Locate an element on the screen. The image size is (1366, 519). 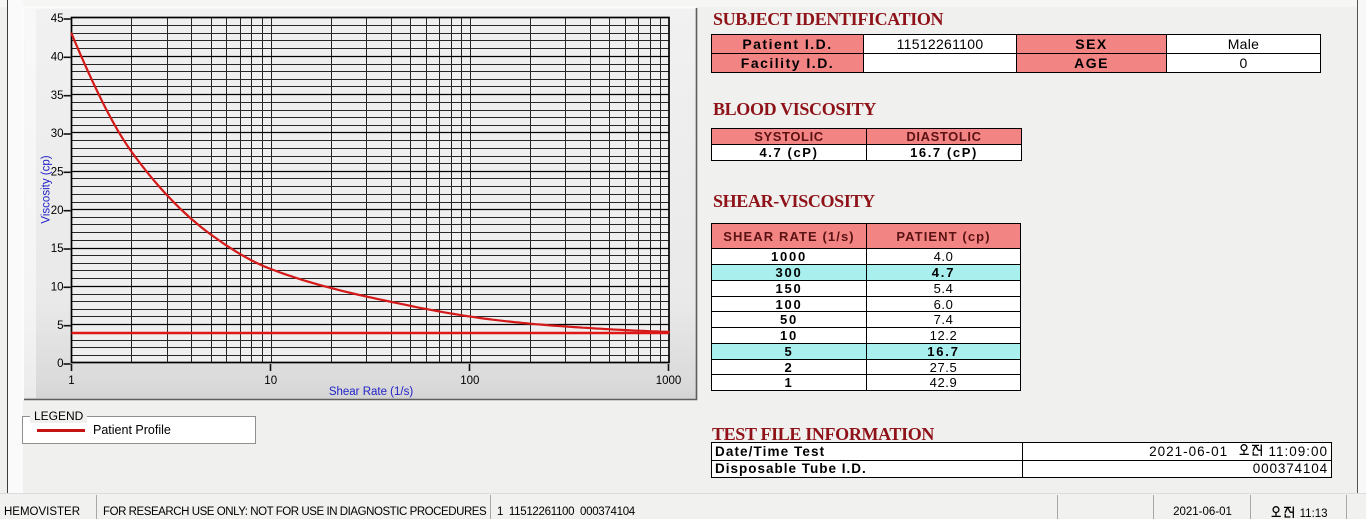
svg-text: Shear Rate (1/s) is located at coordinates (371, 392).